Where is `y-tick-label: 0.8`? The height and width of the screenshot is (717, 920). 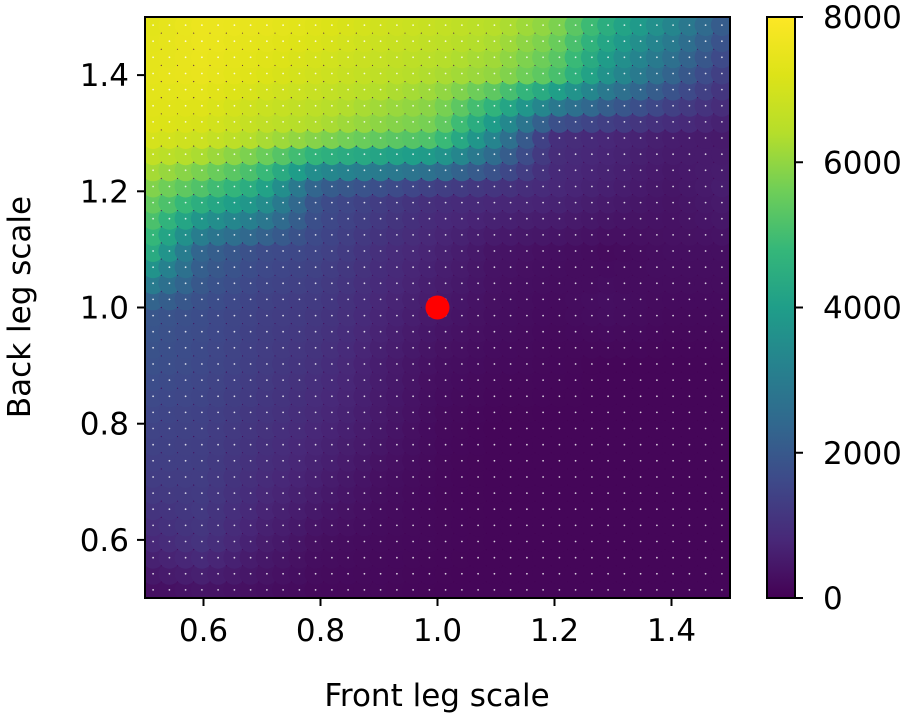 y-tick-label: 0.8 is located at coordinates (104, 425).